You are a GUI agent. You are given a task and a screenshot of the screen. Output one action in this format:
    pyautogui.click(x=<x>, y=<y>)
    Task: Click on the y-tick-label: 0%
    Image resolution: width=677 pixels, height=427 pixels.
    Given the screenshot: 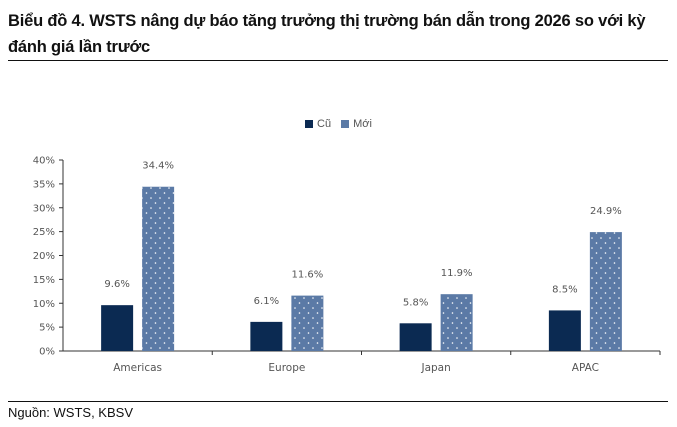 What is the action you would take?
    pyautogui.click(x=47, y=352)
    